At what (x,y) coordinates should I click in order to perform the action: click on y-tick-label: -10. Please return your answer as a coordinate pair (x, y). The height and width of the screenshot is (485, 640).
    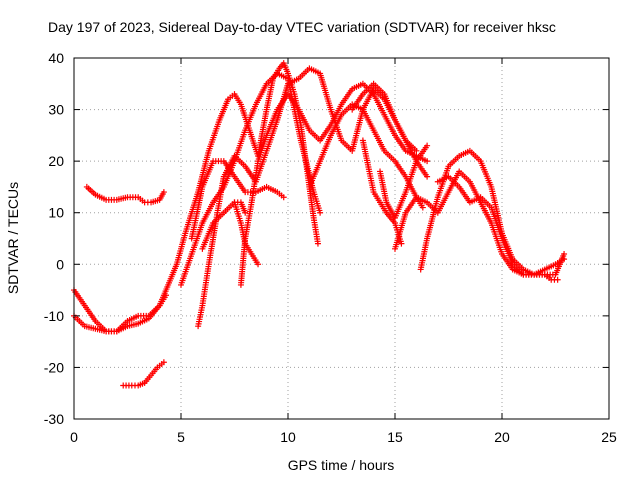
    Looking at the image, I should click on (54, 316).